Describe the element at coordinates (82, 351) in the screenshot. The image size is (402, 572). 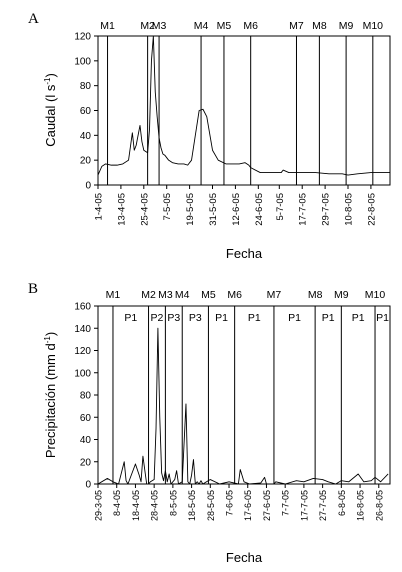
I see `y-tick-label-b: 120` at that location.